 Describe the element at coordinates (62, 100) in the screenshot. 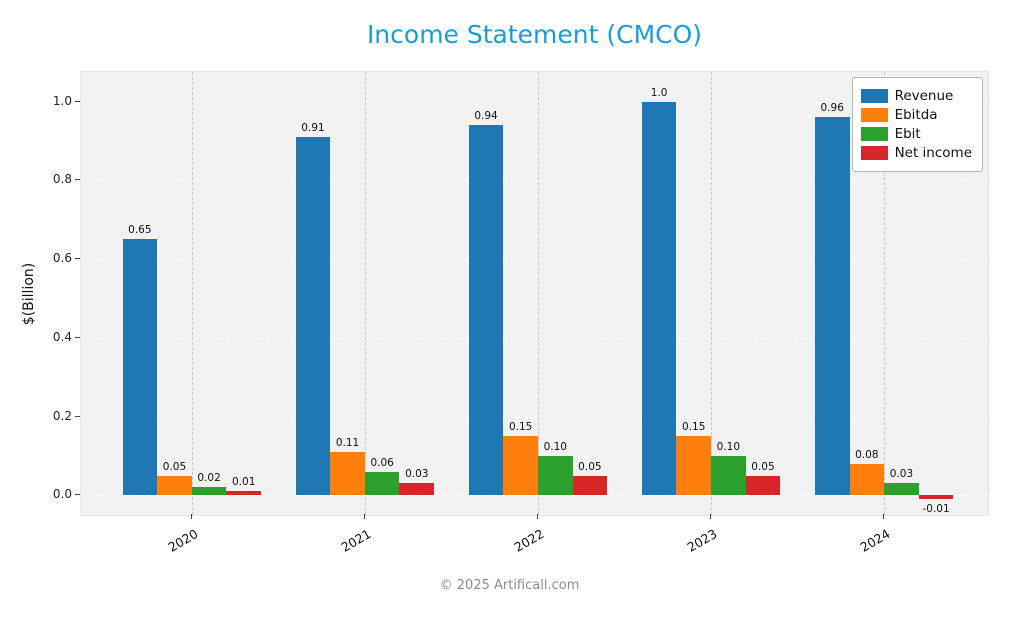

I see `y-tick-label: 1.0` at that location.